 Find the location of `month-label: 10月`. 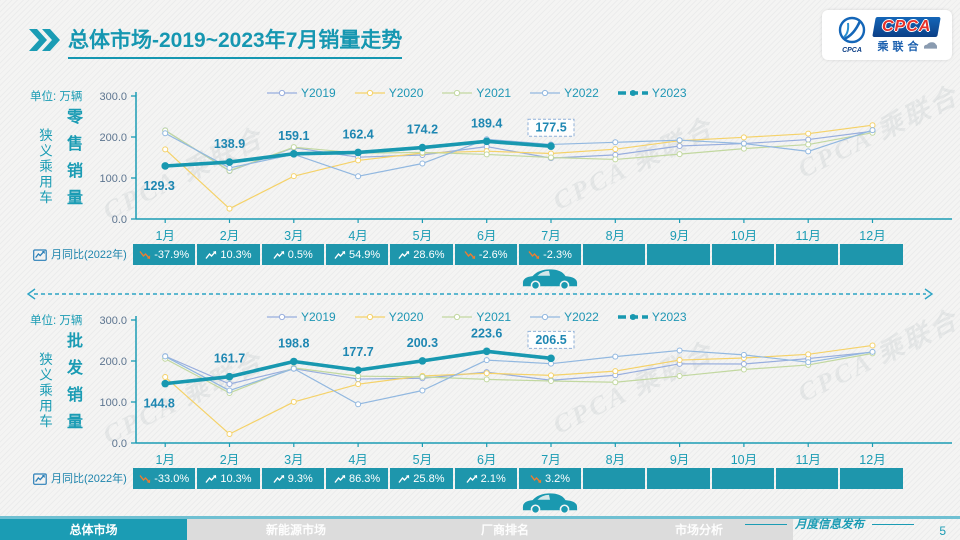

month-label: 10月 is located at coordinates (744, 236).